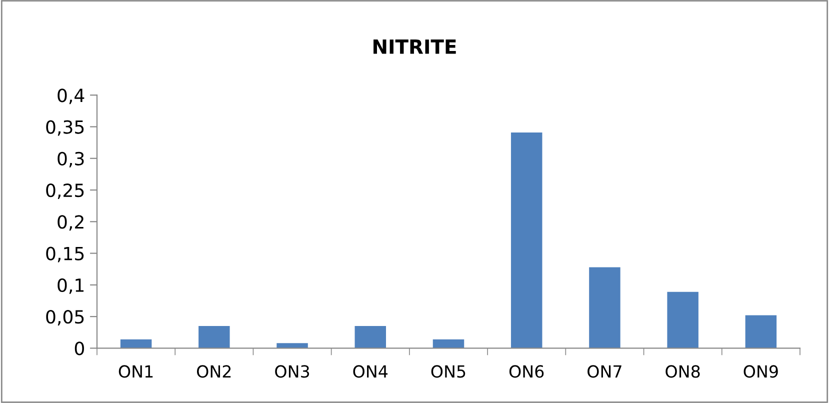 The width and height of the screenshot is (829, 403). Describe the element at coordinates (65, 318) in the screenshot. I see `y-tick-label: 0,05` at that location.